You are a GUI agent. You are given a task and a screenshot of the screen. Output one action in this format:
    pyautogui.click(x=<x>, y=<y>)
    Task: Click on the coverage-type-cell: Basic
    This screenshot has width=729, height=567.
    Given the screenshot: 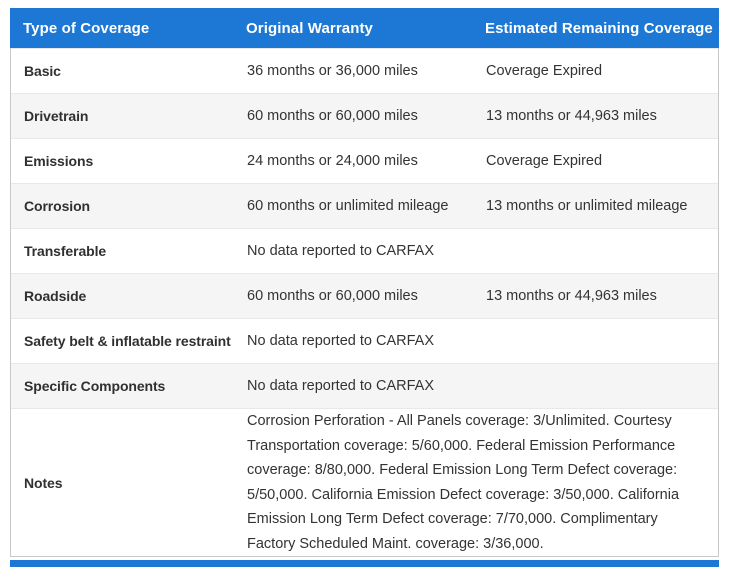 What is the action you would take?
    pyautogui.click(x=42, y=71)
    